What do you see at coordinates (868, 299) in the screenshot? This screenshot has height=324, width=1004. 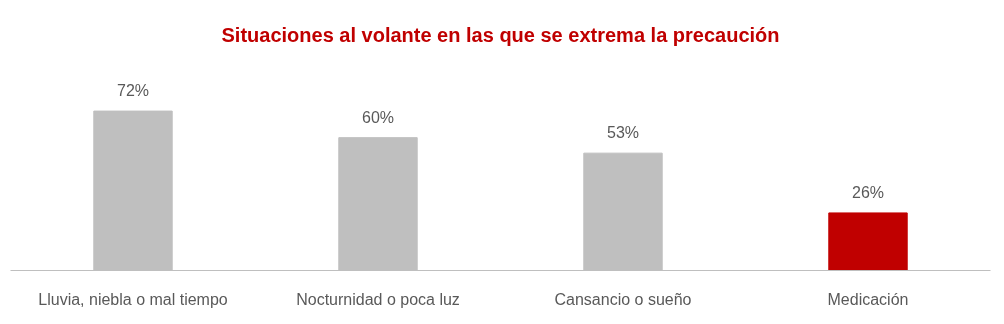 I see `x-tick-label: Medicación` at bounding box center [868, 299].